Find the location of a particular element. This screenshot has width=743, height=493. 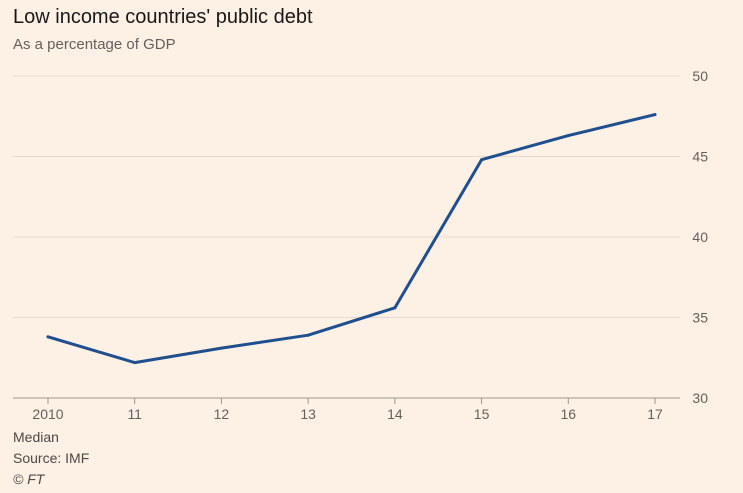

chart-subtitle: As a percentage of GDP is located at coordinates (94, 44).